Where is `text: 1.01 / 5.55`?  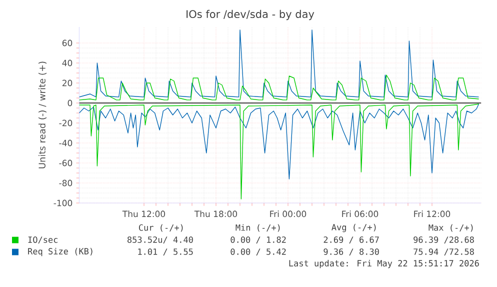
text: 1.01 / 5.55 is located at coordinates (165, 252).